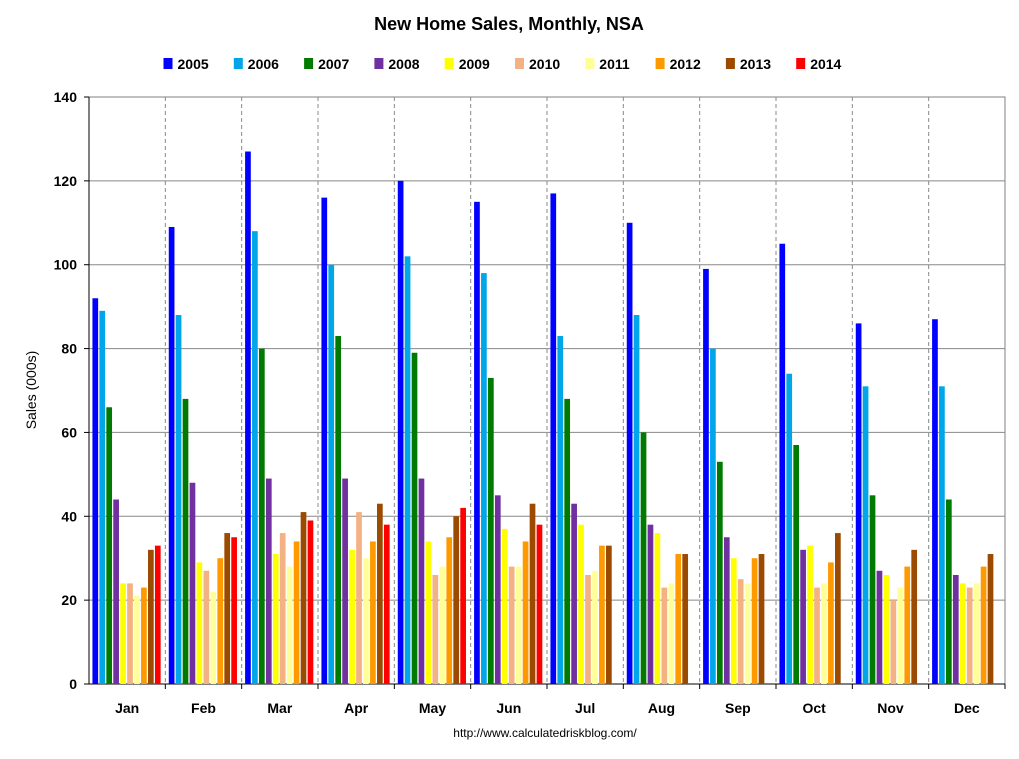 The height and width of the screenshot is (759, 1019). I want to click on legend-label: 2006, so click(263, 64).